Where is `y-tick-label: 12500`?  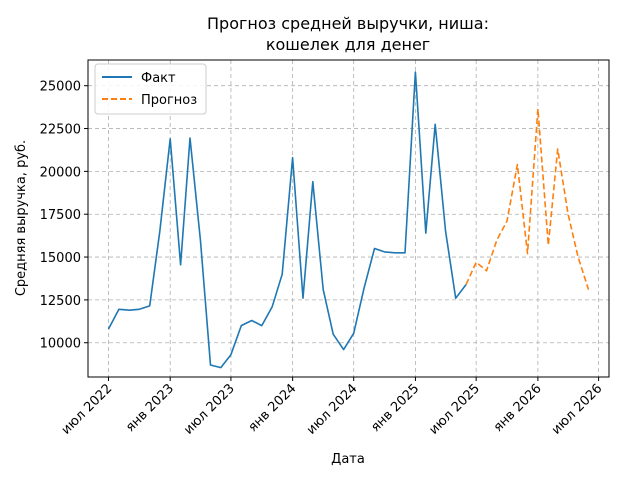 y-tick-label: 12500 is located at coordinates (60, 301).